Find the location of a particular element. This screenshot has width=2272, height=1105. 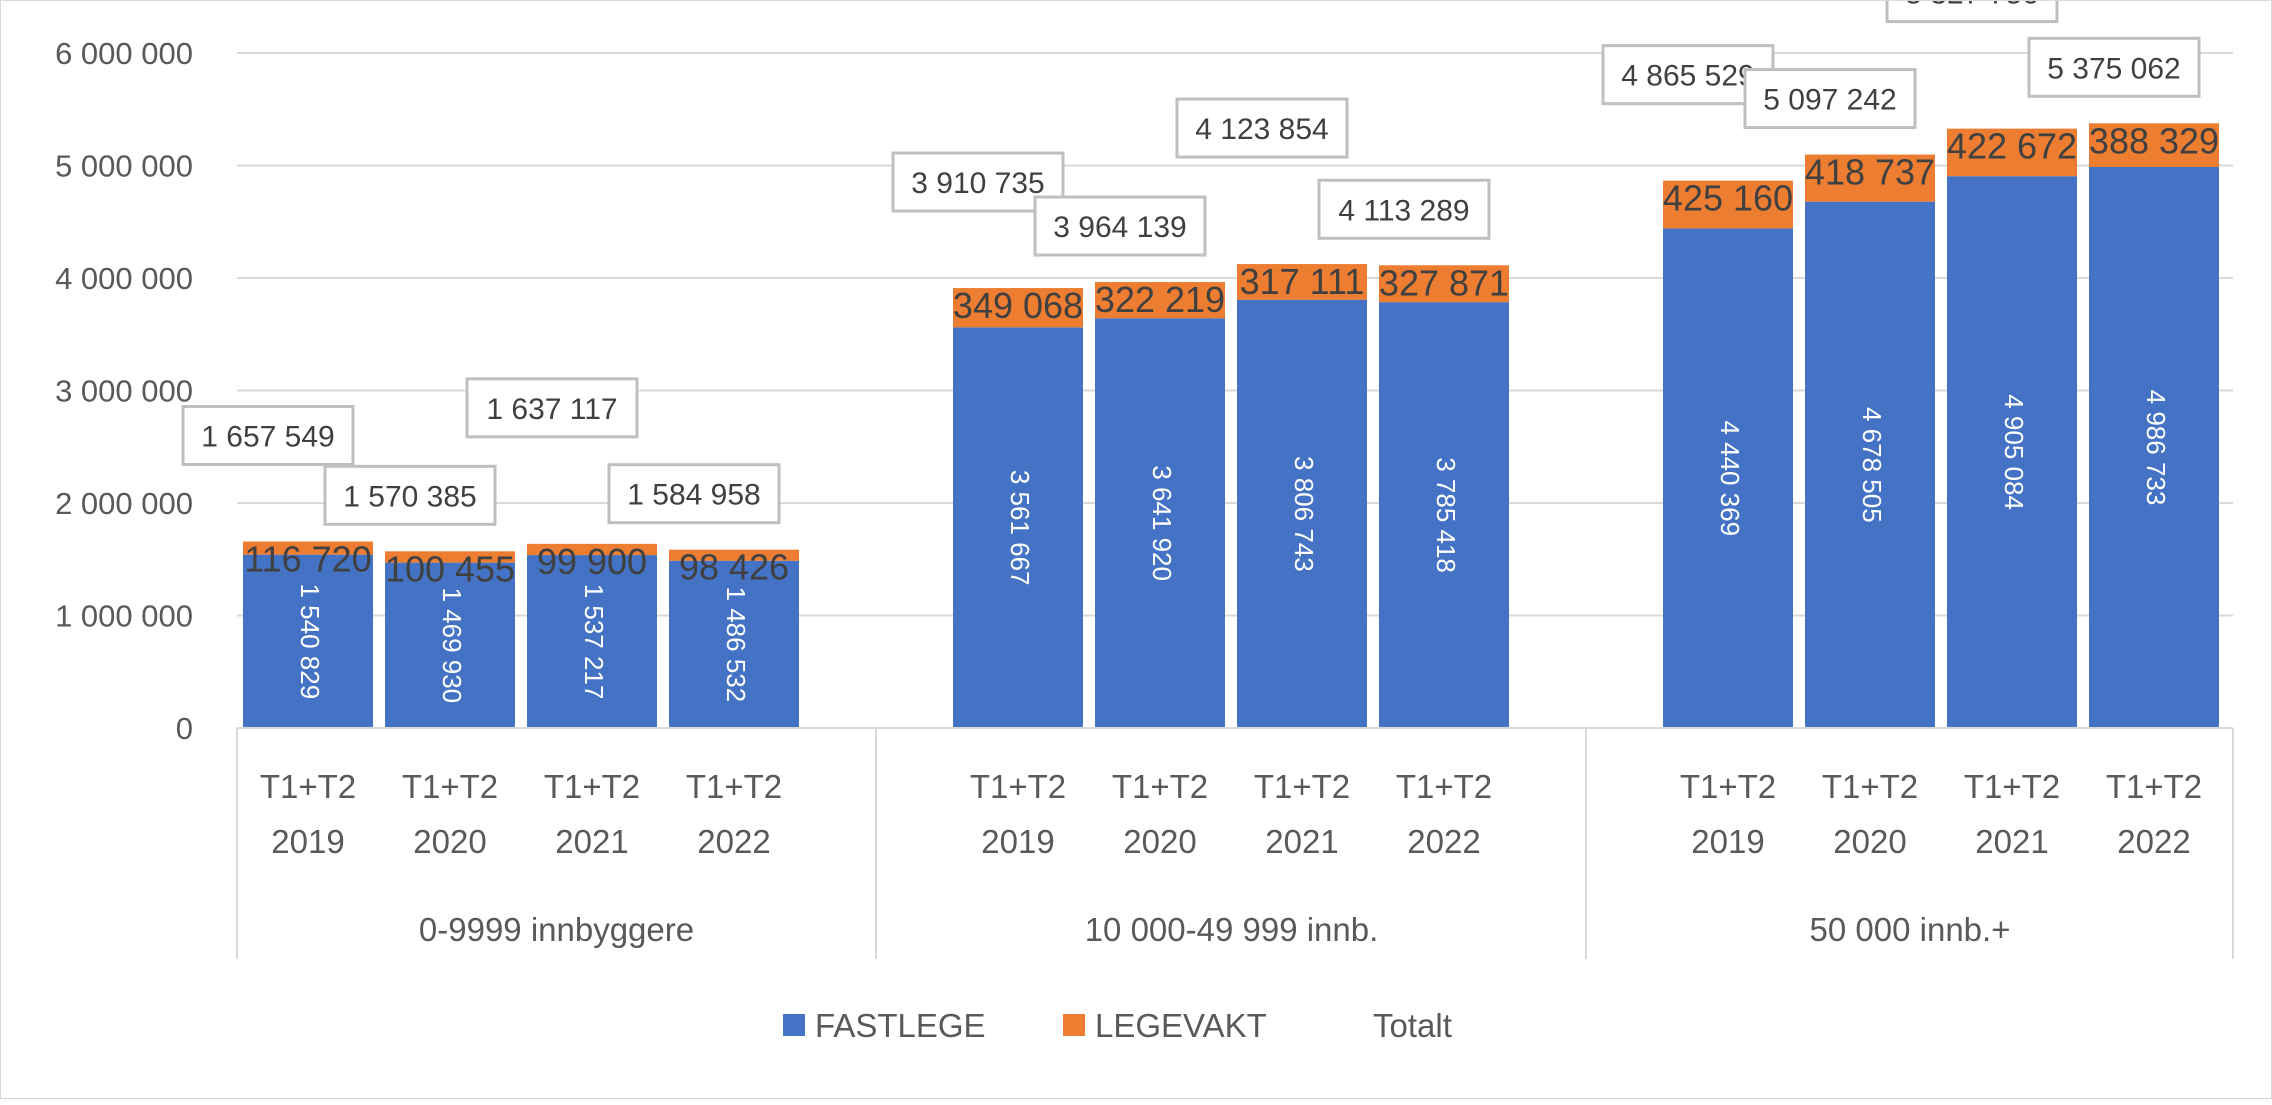

data-label-total: 1 637 117 is located at coordinates (551, 409).